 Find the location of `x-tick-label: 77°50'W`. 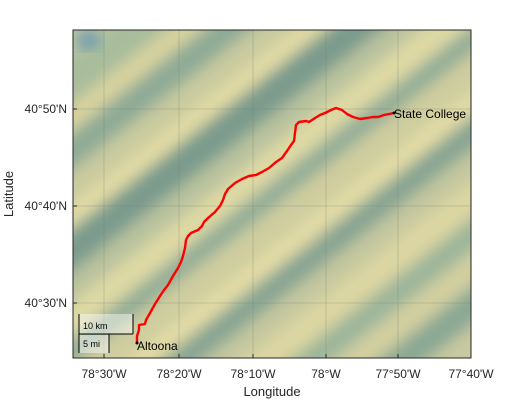

x-tick-label: 77°50'W is located at coordinates (398, 374).